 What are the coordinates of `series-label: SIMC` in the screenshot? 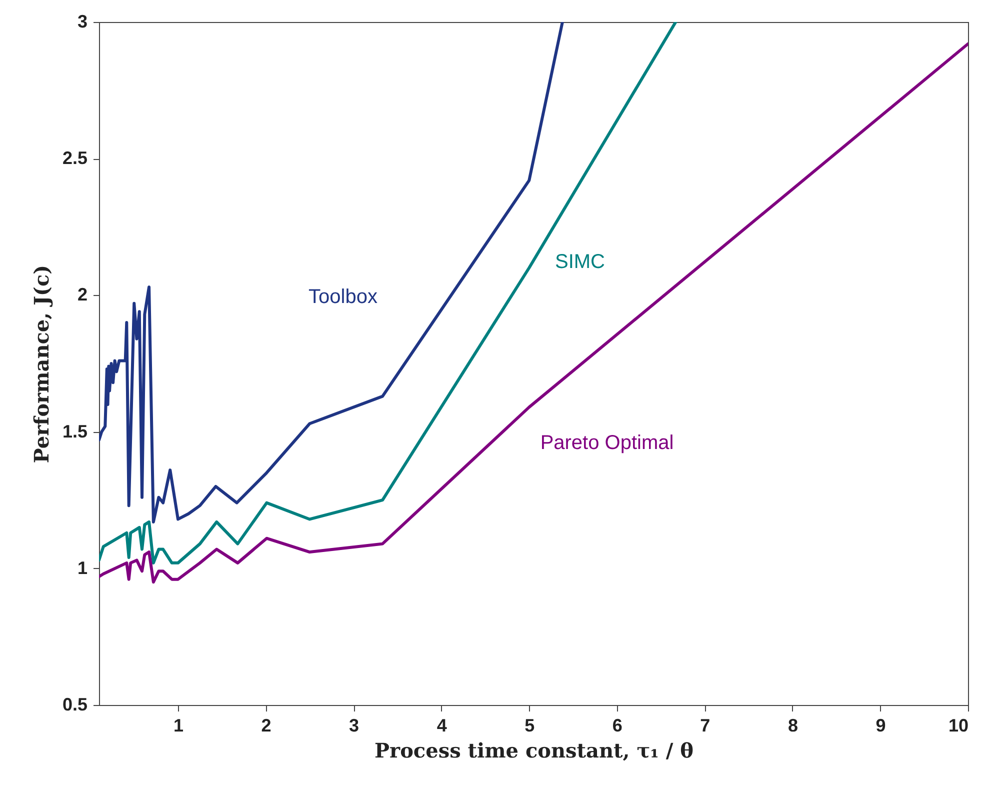 It's located at (580, 262).